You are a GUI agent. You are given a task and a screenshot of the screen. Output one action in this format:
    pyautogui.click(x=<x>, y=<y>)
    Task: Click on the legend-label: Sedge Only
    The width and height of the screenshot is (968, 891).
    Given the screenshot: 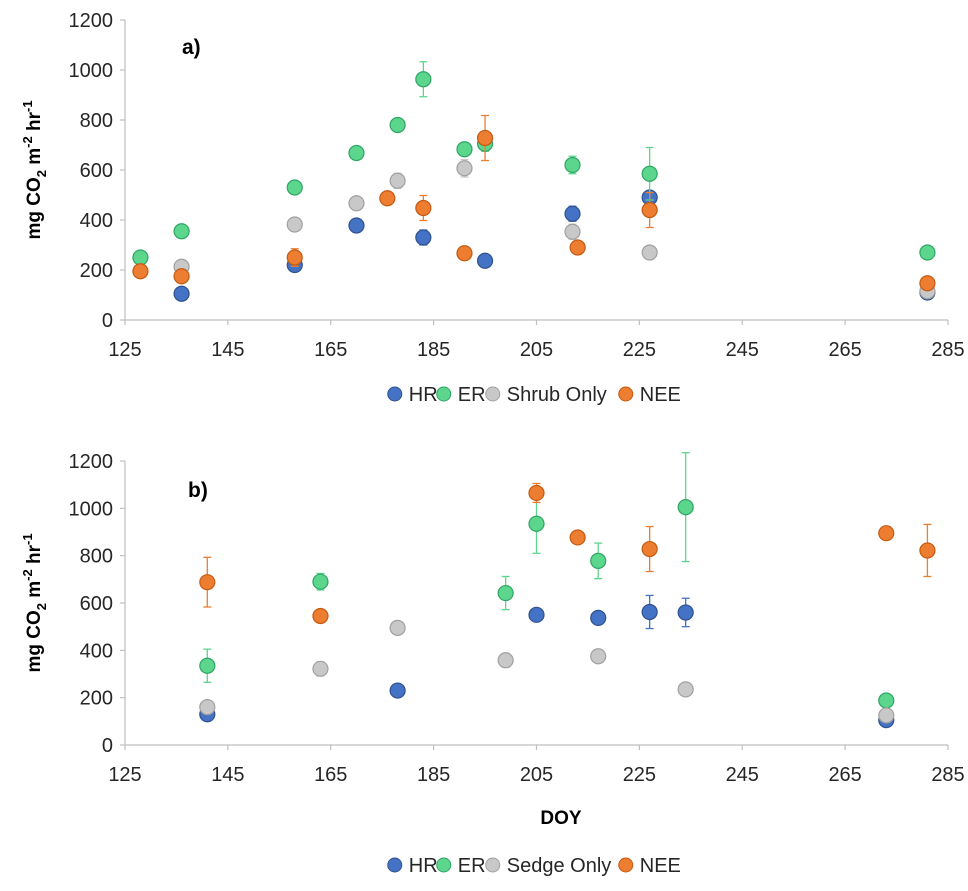 What is the action you would take?
    pyautogui.click(x=559, y=866)
    